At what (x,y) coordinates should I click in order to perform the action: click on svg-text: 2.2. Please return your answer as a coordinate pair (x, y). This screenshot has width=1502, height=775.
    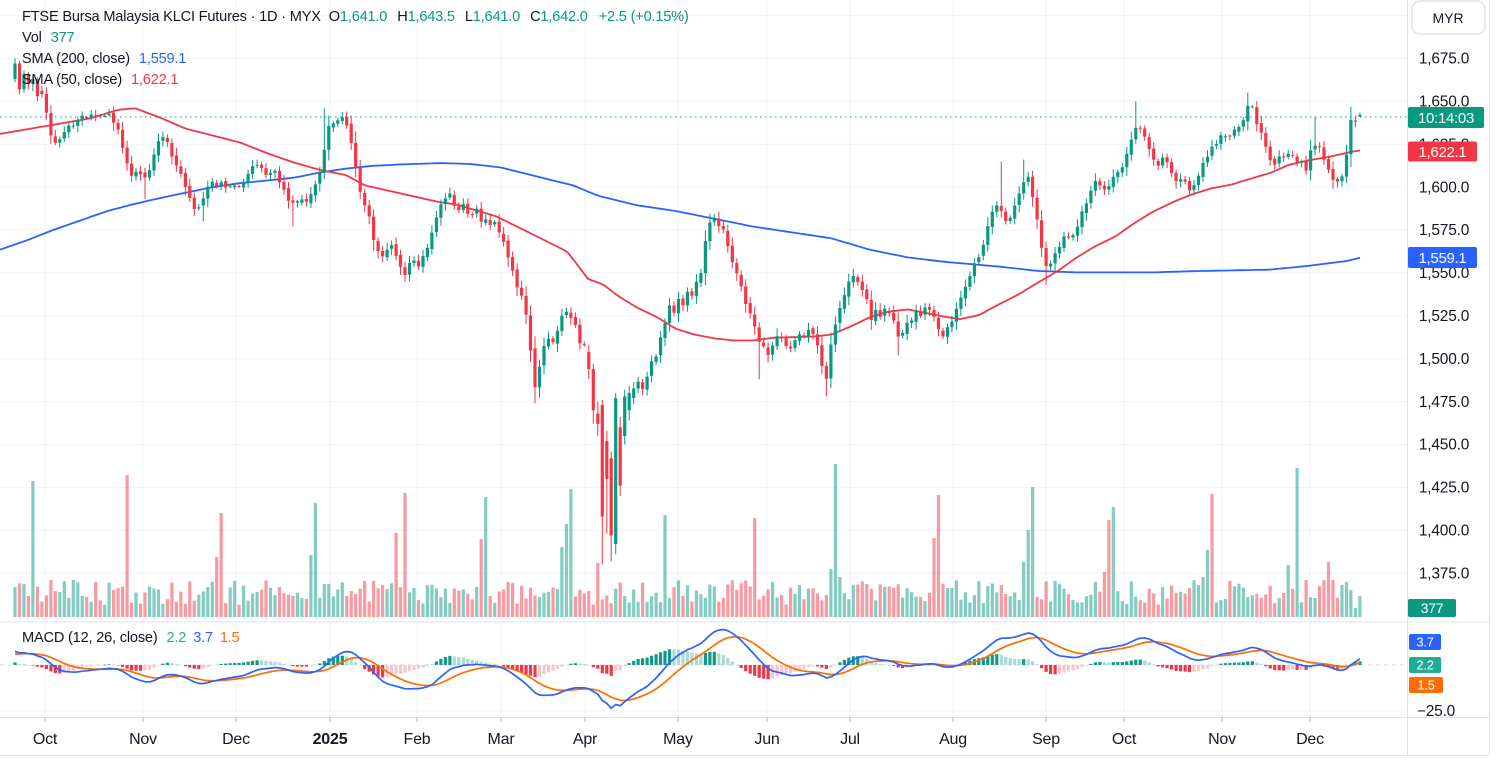
    Looking at the image, I should click on (1424, 665).